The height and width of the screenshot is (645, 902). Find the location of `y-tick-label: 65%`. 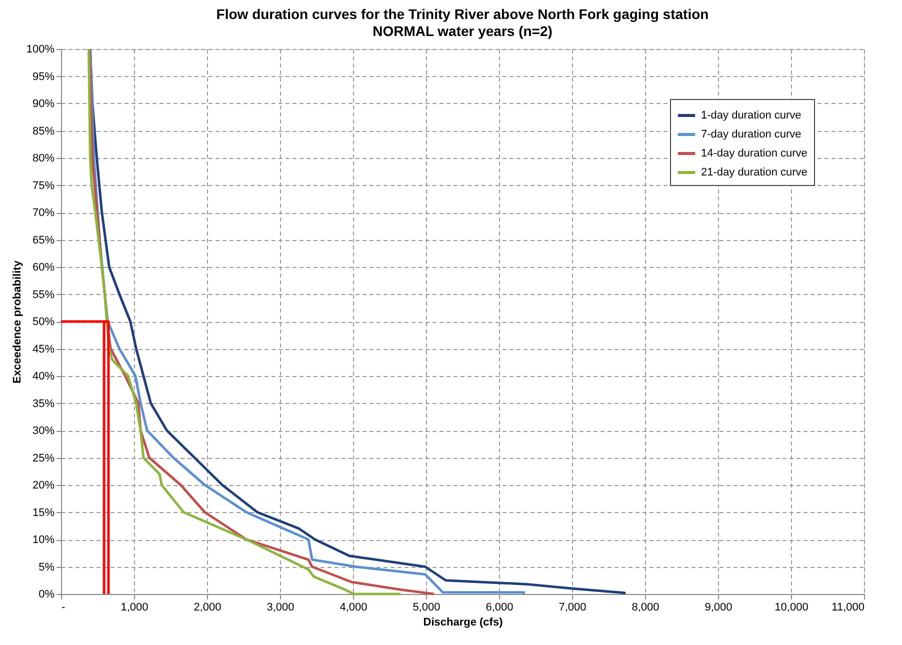

y-tick-label: 65% is located at coordinates (43, 240).